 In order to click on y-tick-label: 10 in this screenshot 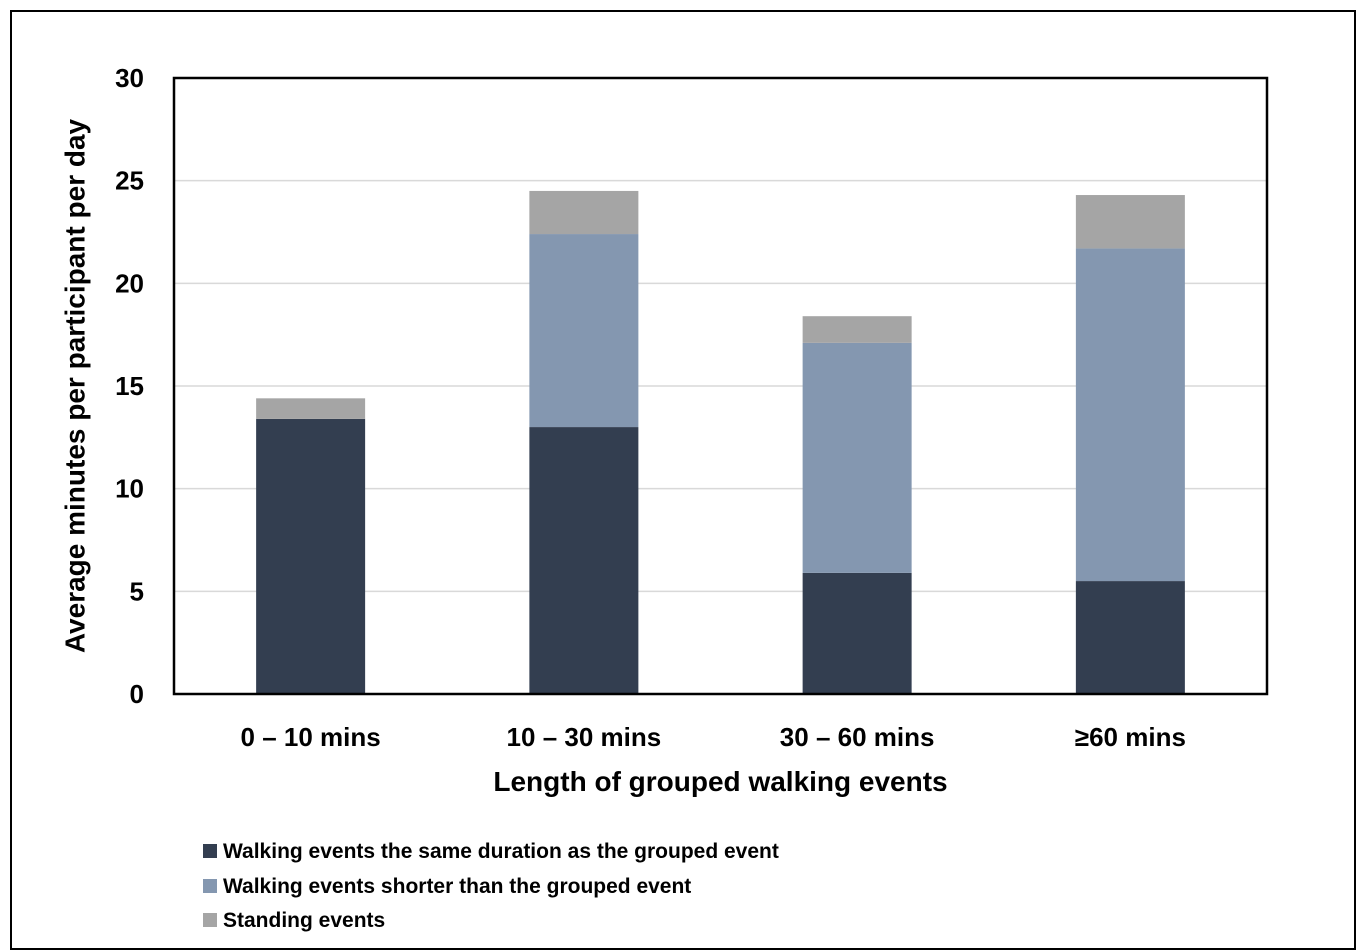, I will do `click(129, 489)`.